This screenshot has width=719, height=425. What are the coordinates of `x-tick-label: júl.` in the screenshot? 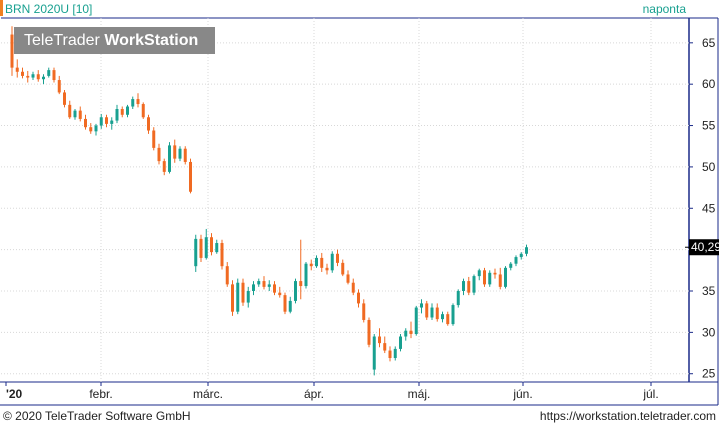 It's located at (650, 394).